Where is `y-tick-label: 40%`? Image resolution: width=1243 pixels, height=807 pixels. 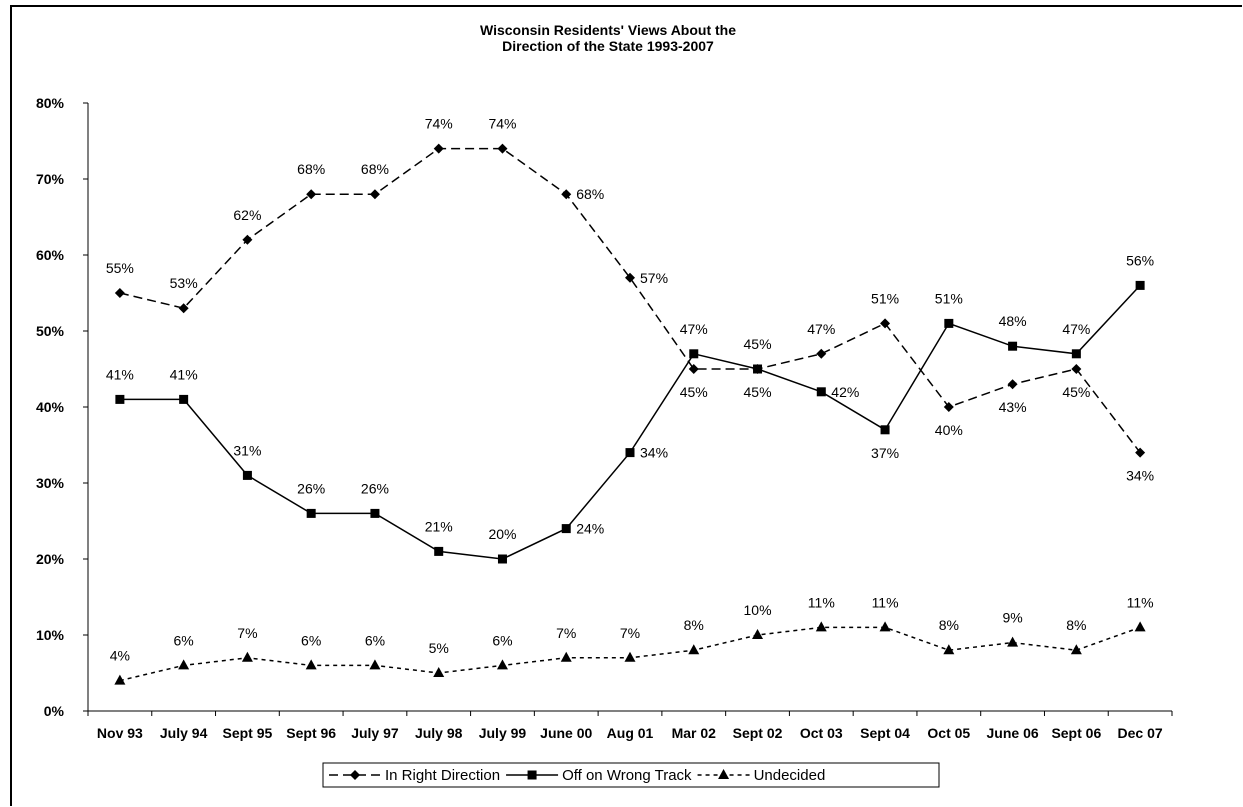 y-tick-label: 40% is located at coordinates (50, 407).